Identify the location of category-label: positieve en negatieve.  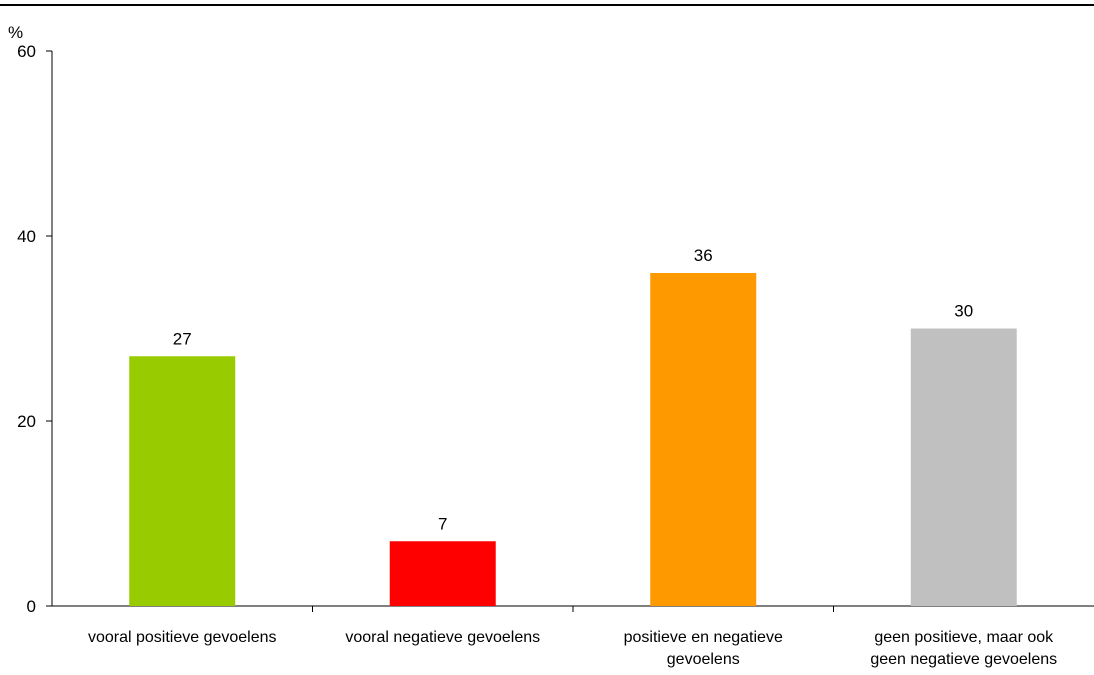
(703, 637).